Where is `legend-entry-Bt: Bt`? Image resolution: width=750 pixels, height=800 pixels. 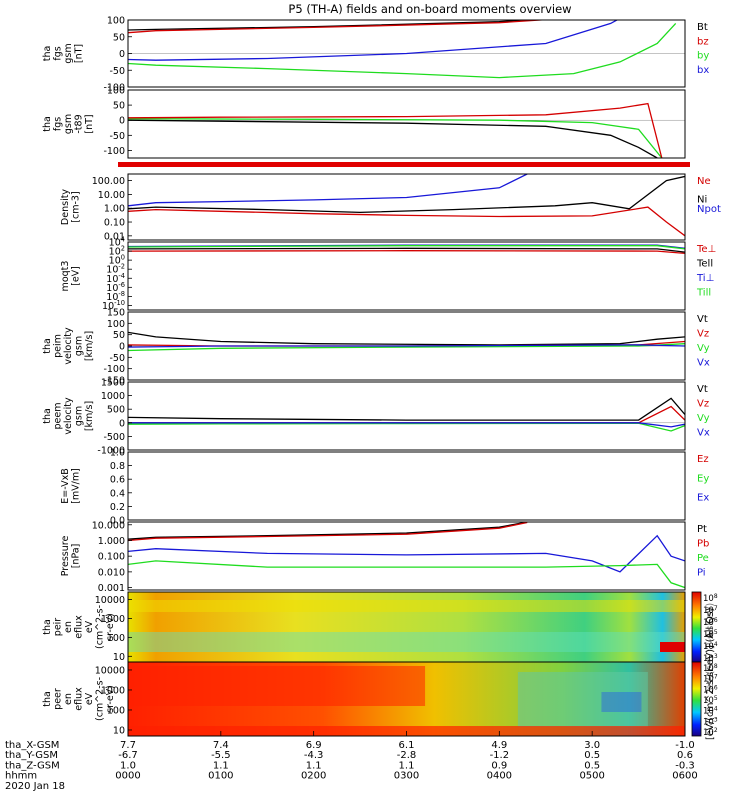
legend-entry-Bt: Bt is located at coordinates (702, 27).